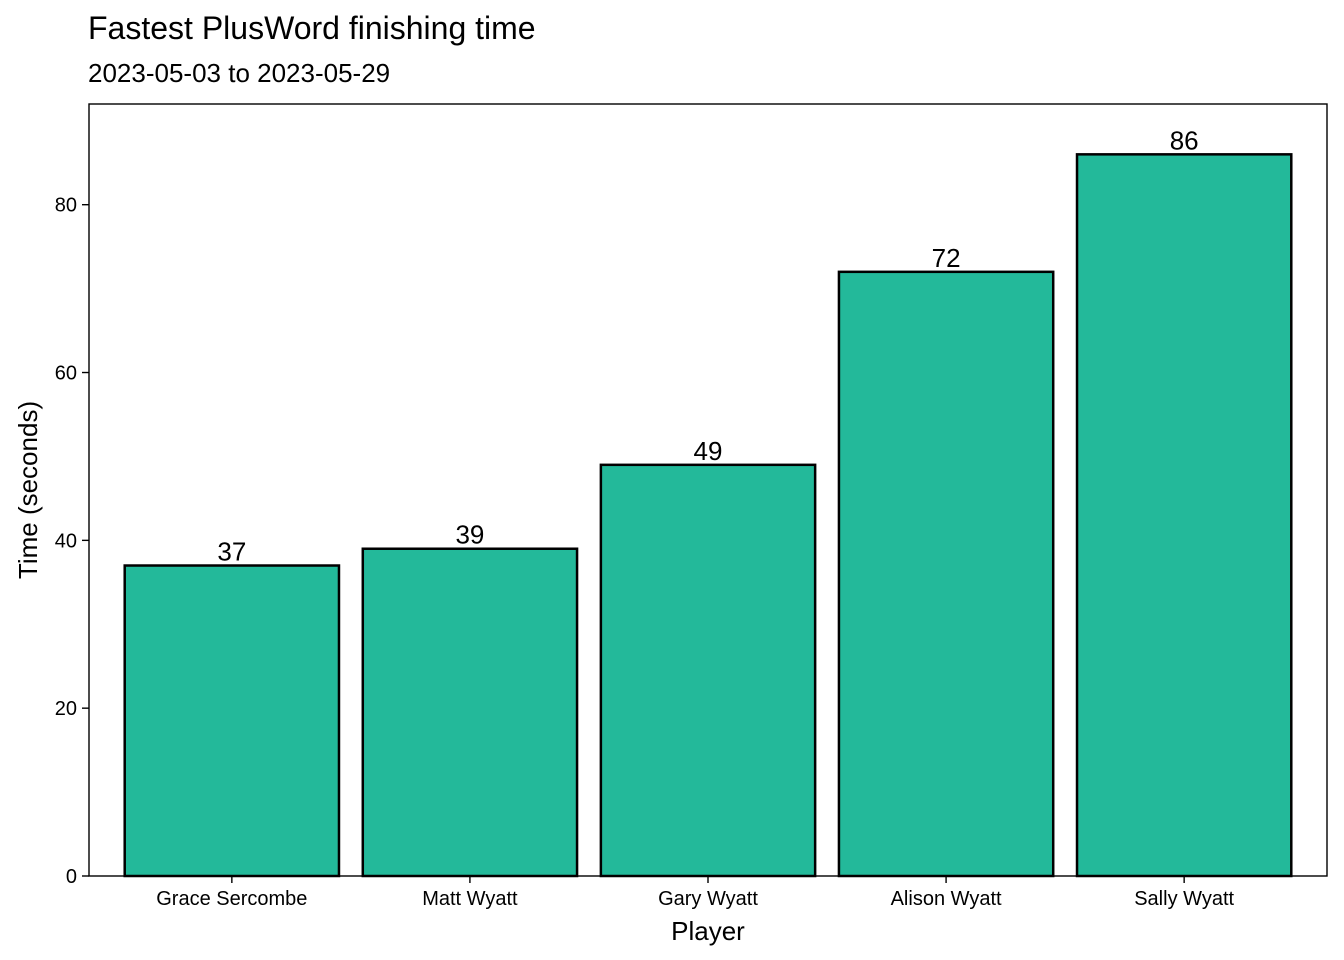 Image resolution: width=1344 pixels, height=960 pixels. What do you see at coordinates (946, 258) in the screenshot?
I see `bar-value-label: 72` at bounding box center [946, 258].